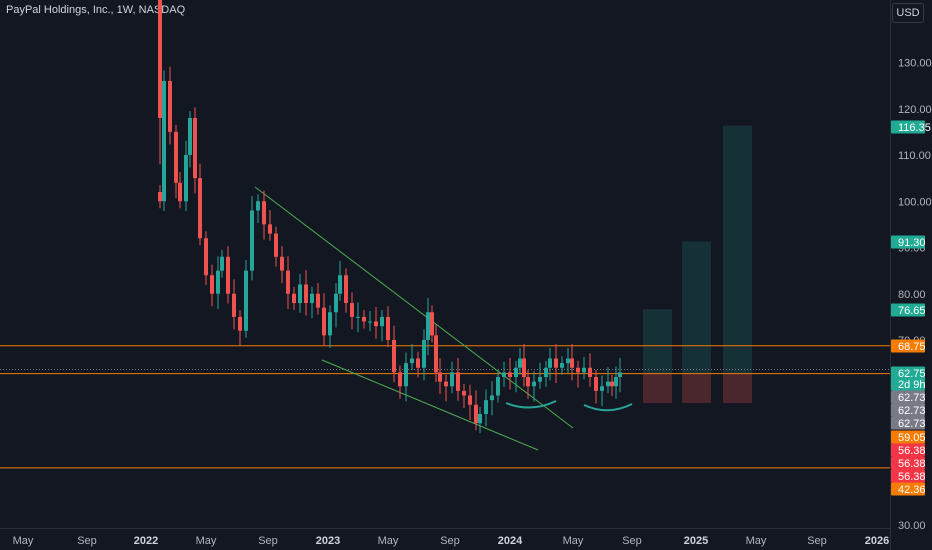 The height and width of the screenshot is (550, 932). I want to click on channel-lower-line, so click(430, 405).